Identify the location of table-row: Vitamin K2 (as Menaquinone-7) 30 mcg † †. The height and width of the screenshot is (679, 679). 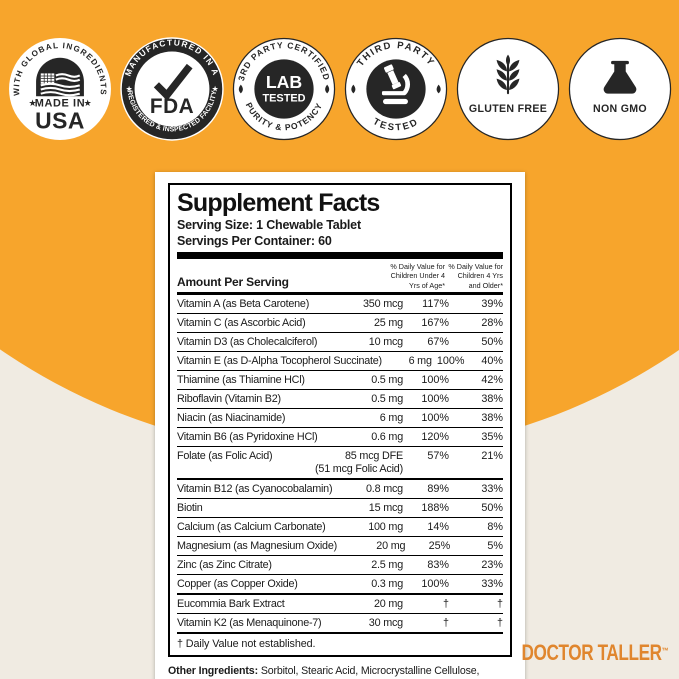
(340, 622).